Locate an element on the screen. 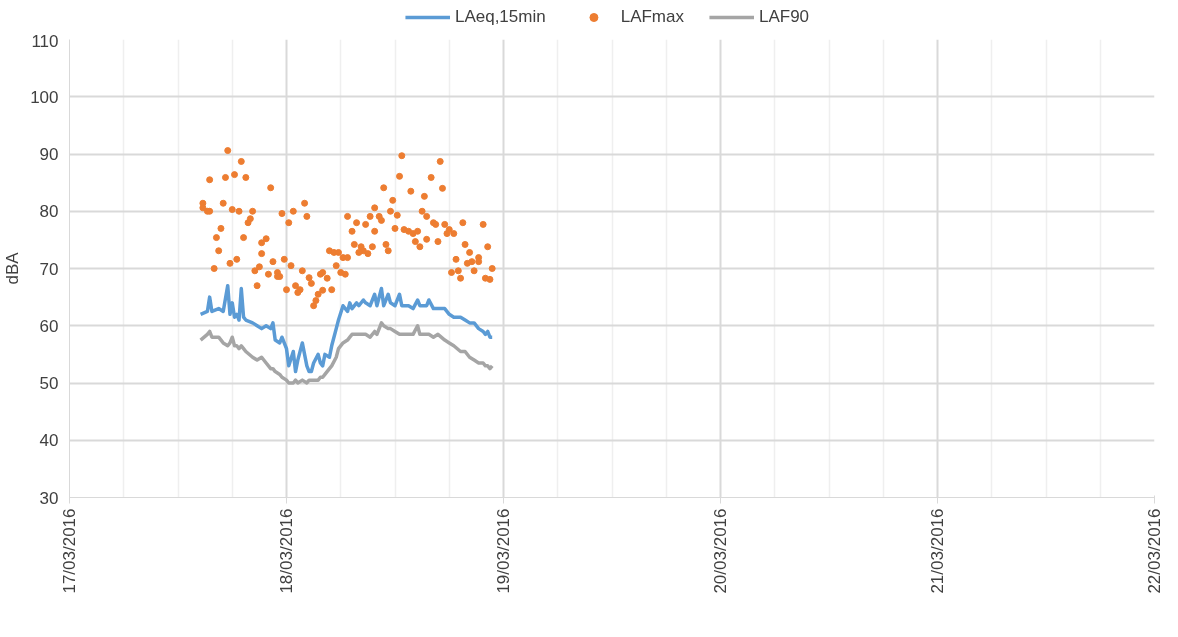 This screenshot has width=1178, height=637. y-tick-label: 60 is located at coordinates (49, 326).